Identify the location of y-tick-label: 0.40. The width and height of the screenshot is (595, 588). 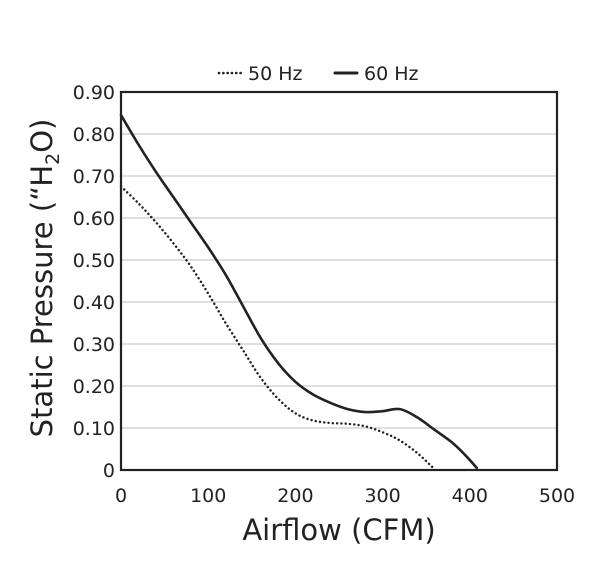
(94, 303).